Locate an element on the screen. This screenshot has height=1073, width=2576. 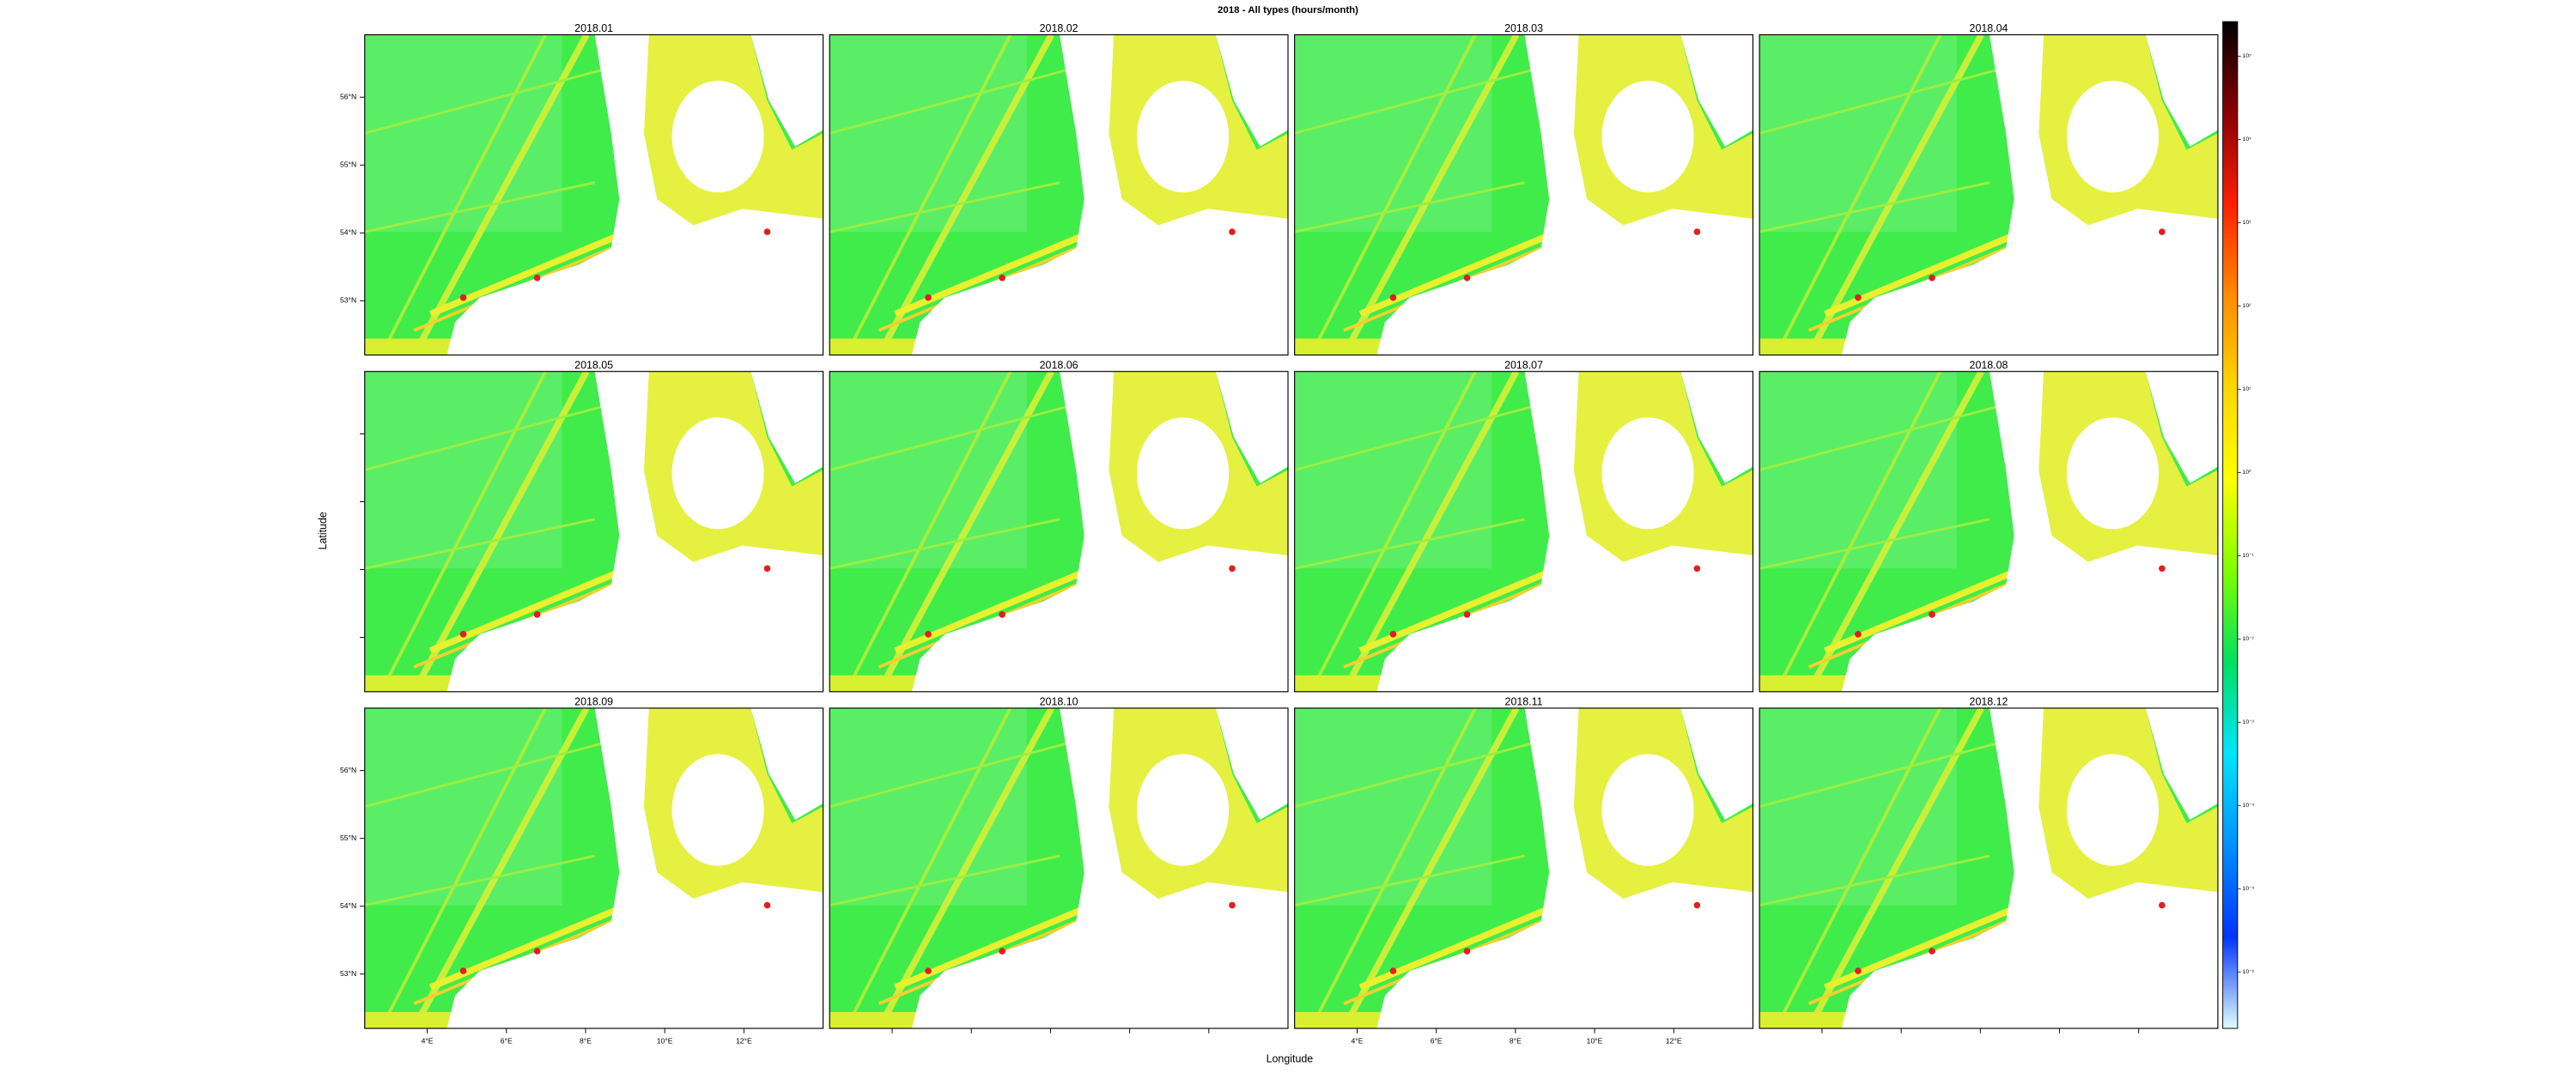
colorbar-tick-label: 10² is located at coordinates (2247, 306).